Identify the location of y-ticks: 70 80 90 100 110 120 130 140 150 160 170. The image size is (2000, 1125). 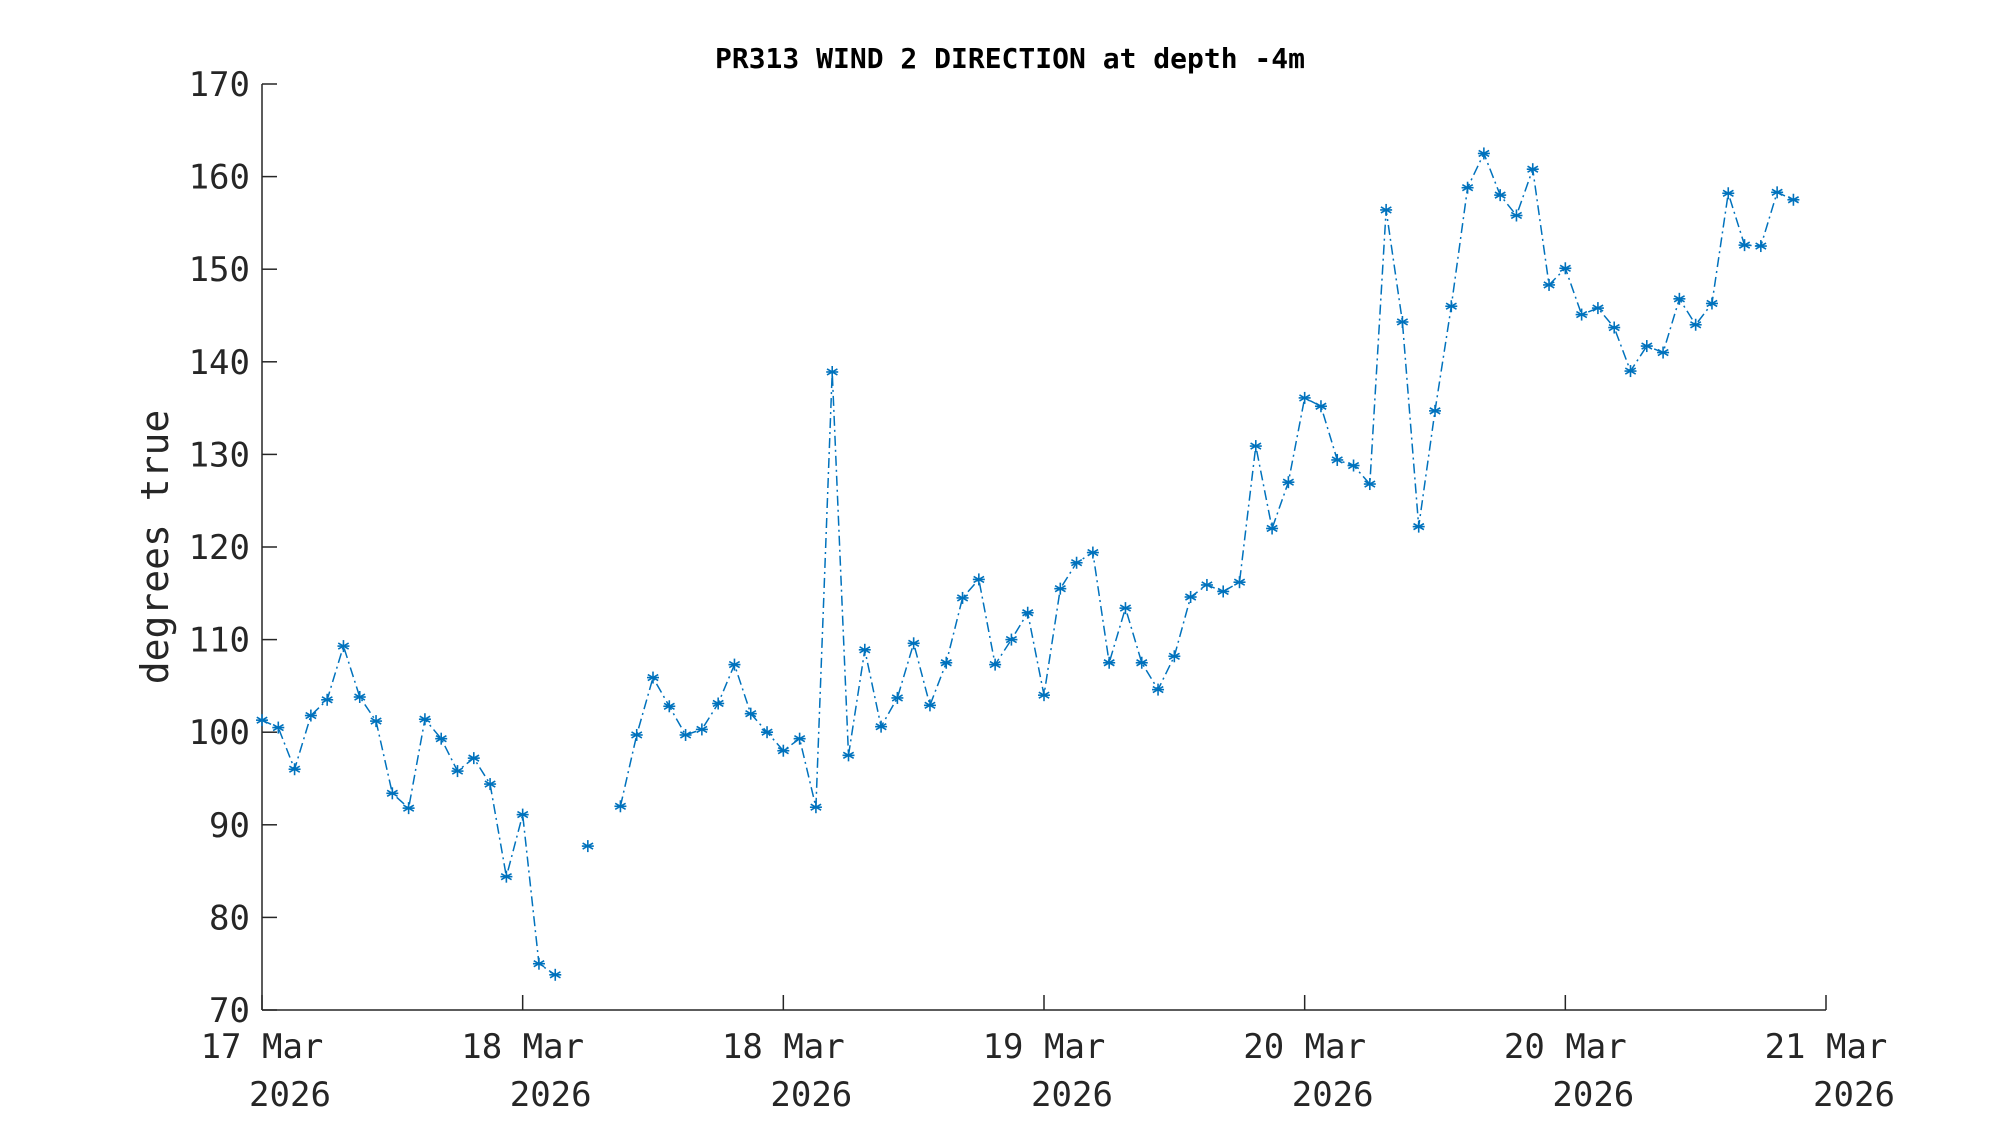
(233, 548).